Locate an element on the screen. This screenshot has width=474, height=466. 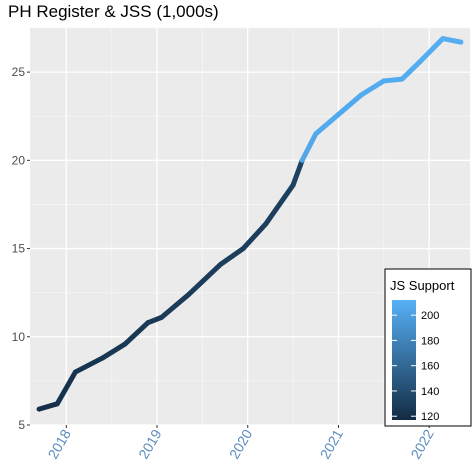
legend-label: 180 is located at coordinates (430, 341).